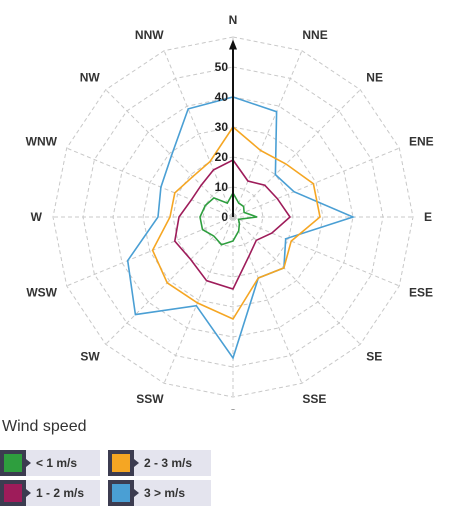 The height and width of the screenshot is (506, 464). What do you see at coordinates (314, 35) in the screenshot?
I see `direction-label-nne: NNE` at bounding box center [314, 35].